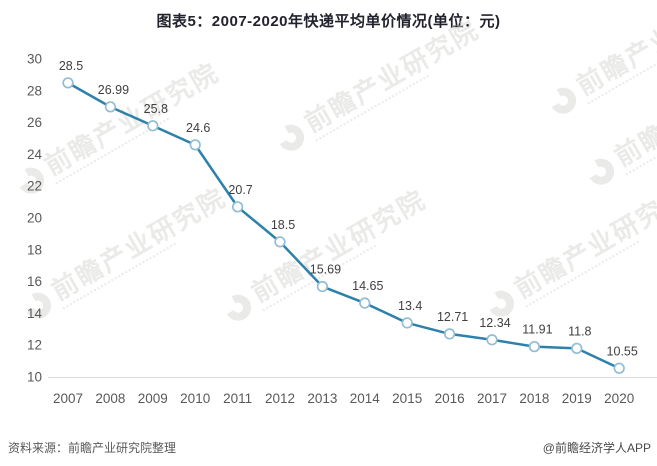  I want to click on data-point-label: 12.71, so click(452, 317).